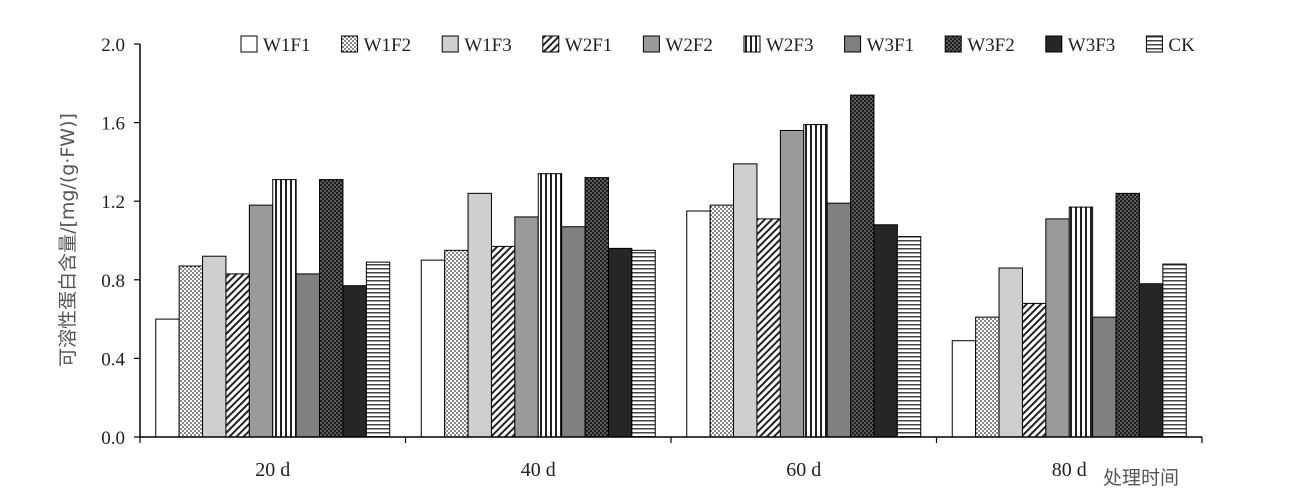  Describe the element at coordinates (698, 324) in the screenshot. I see `bar-W1F1-60d` at that location.